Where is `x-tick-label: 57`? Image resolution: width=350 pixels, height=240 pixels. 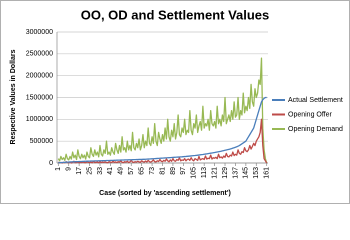 x-tick-label: 57 is located at coordinates (131, 171).